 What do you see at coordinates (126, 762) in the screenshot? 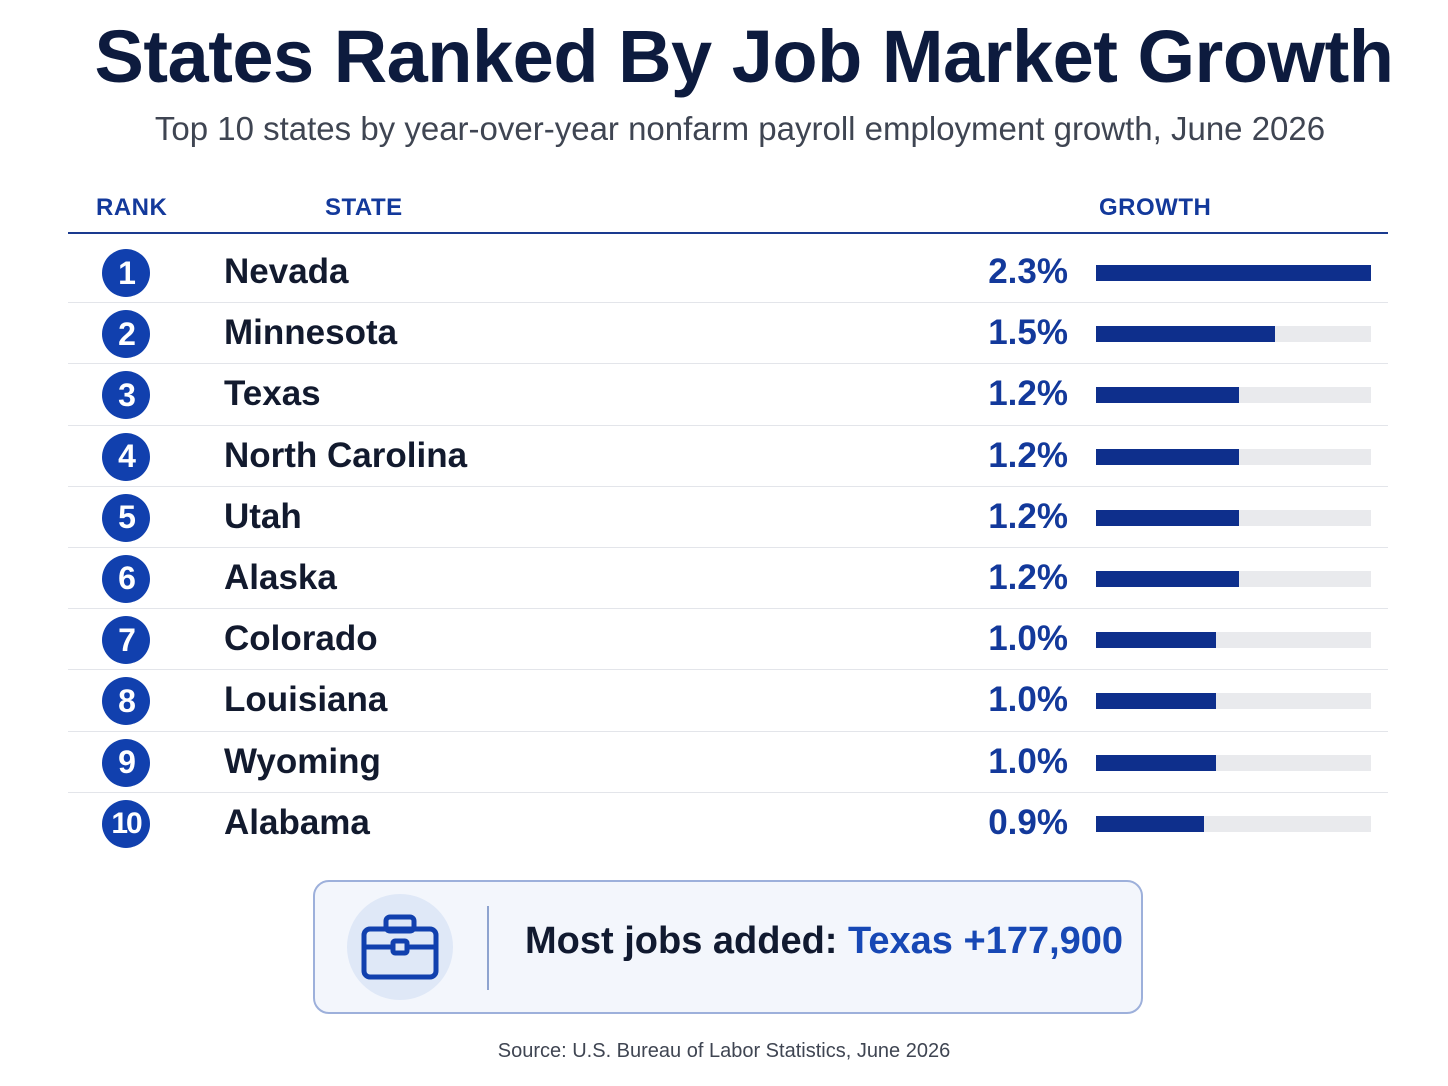
I see `rank-badge: 9` at bounding box center [126, 762].